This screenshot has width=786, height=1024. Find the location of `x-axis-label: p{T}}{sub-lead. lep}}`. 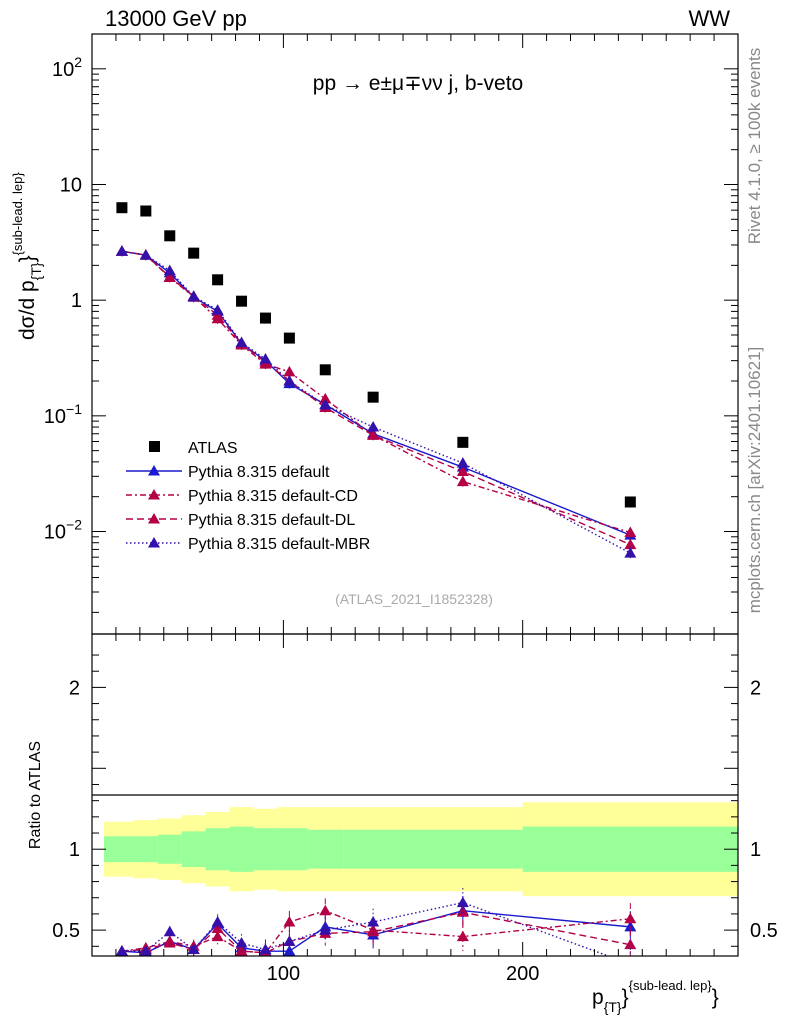

x-axis-label: p{T}}{sub-lead. lep}} is located at coordinates (655, 996).